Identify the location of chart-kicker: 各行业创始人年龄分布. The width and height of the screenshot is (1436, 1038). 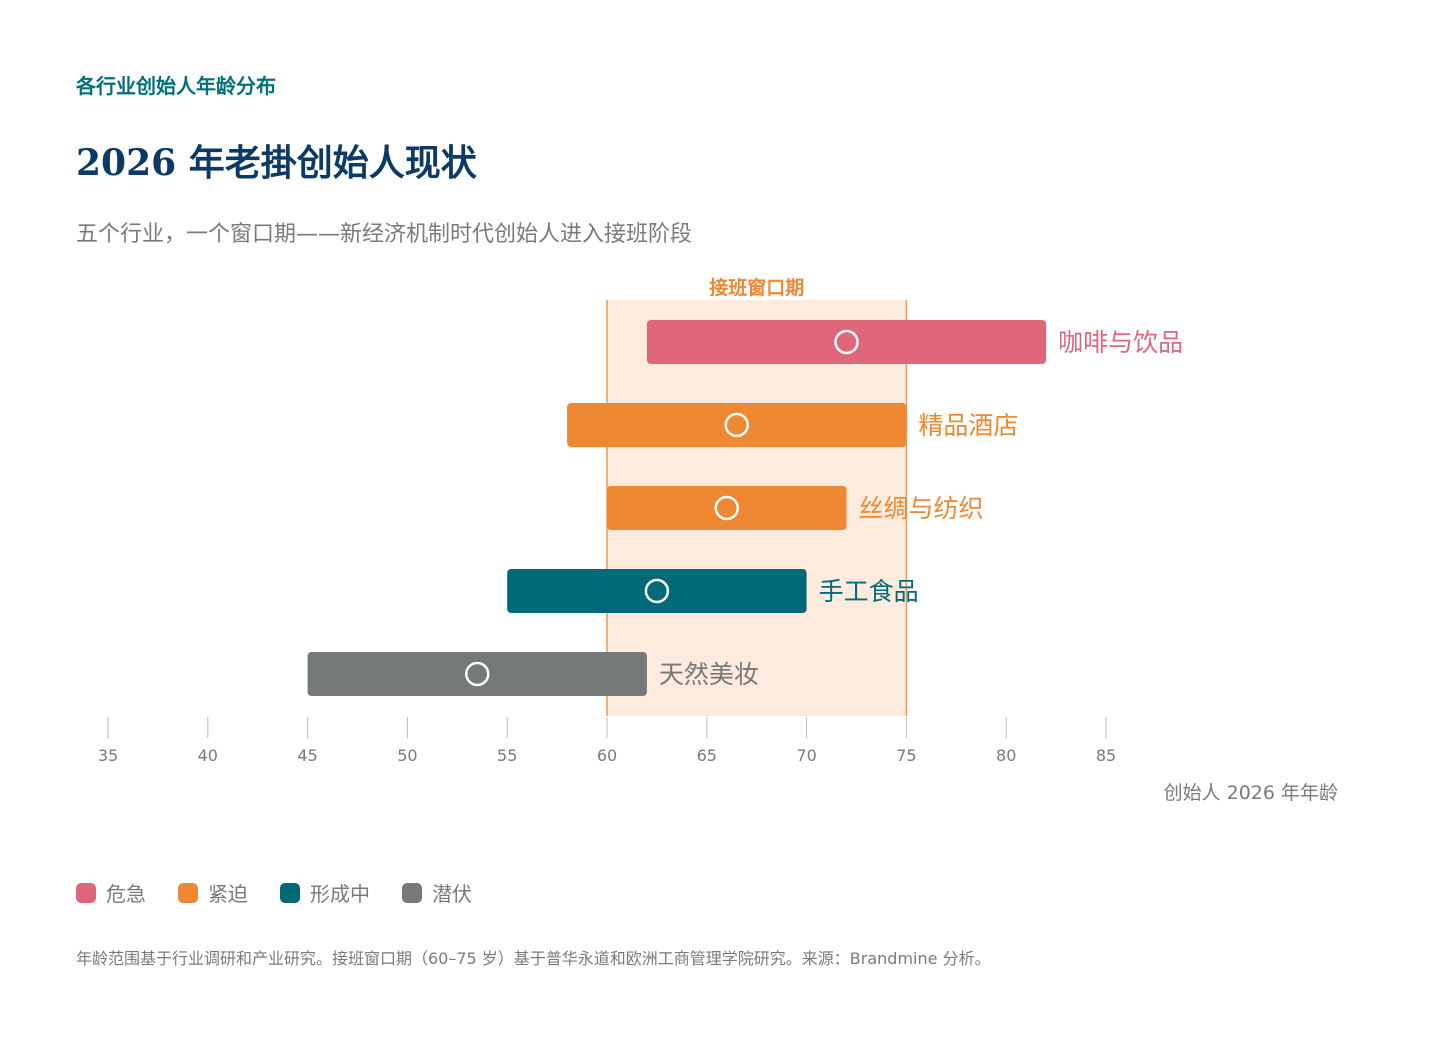
(176, 86).